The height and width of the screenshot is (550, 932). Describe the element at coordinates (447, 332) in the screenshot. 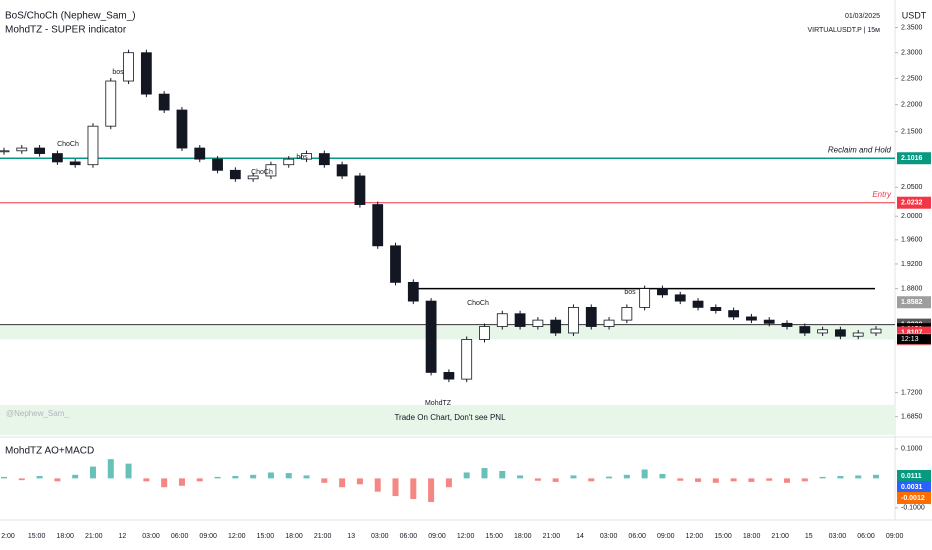

I see `demand-zone` at that location.